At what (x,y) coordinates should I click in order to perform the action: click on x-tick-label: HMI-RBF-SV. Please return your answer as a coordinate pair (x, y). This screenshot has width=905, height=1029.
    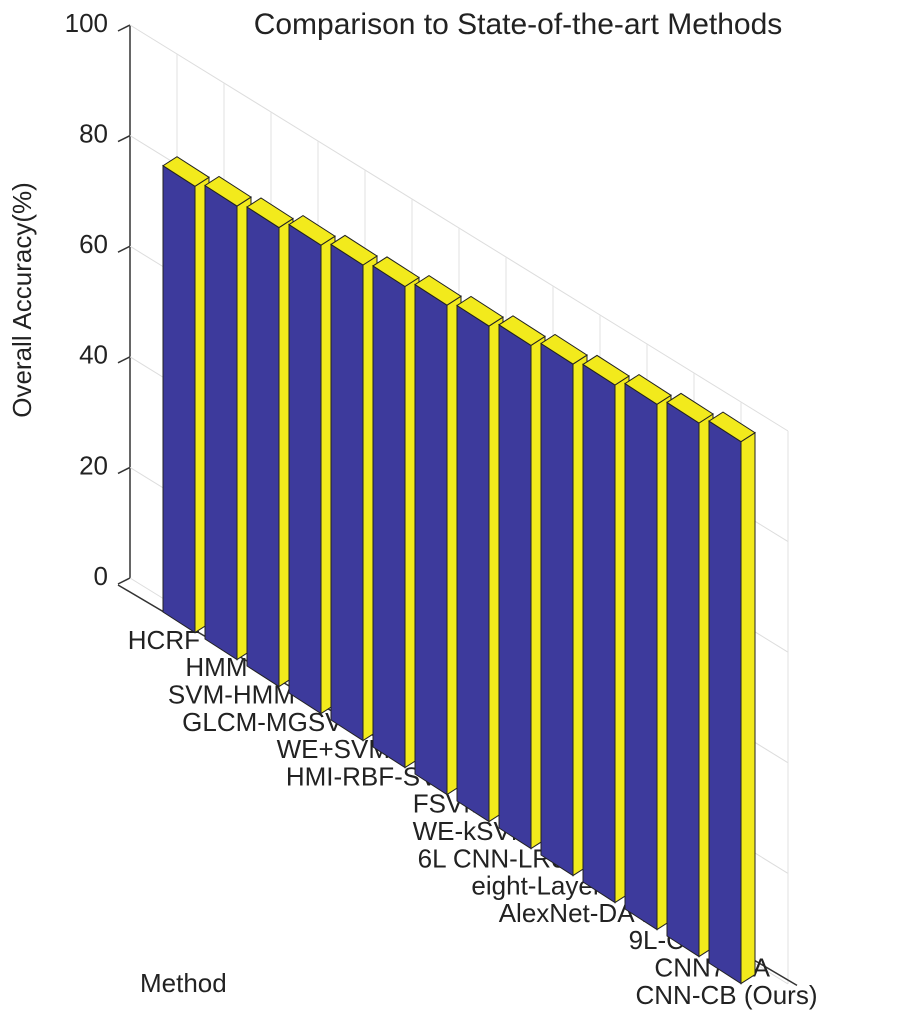
    Looking at the image, I should click on (362, 776).